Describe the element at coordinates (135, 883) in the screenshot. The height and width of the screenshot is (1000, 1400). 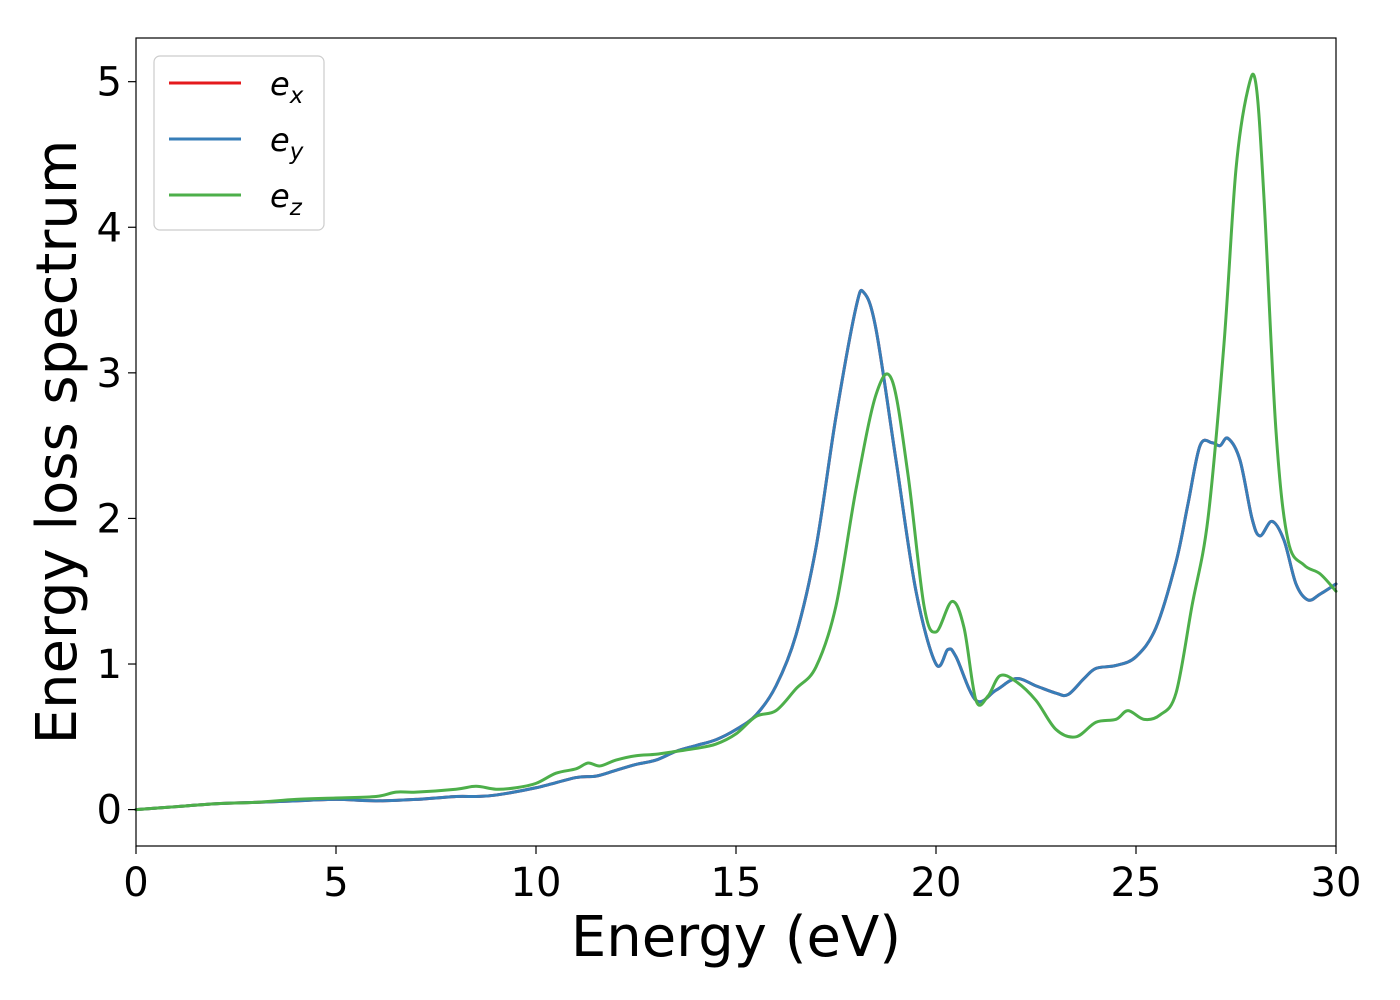
I see `x-tick-label: 0` at that location.